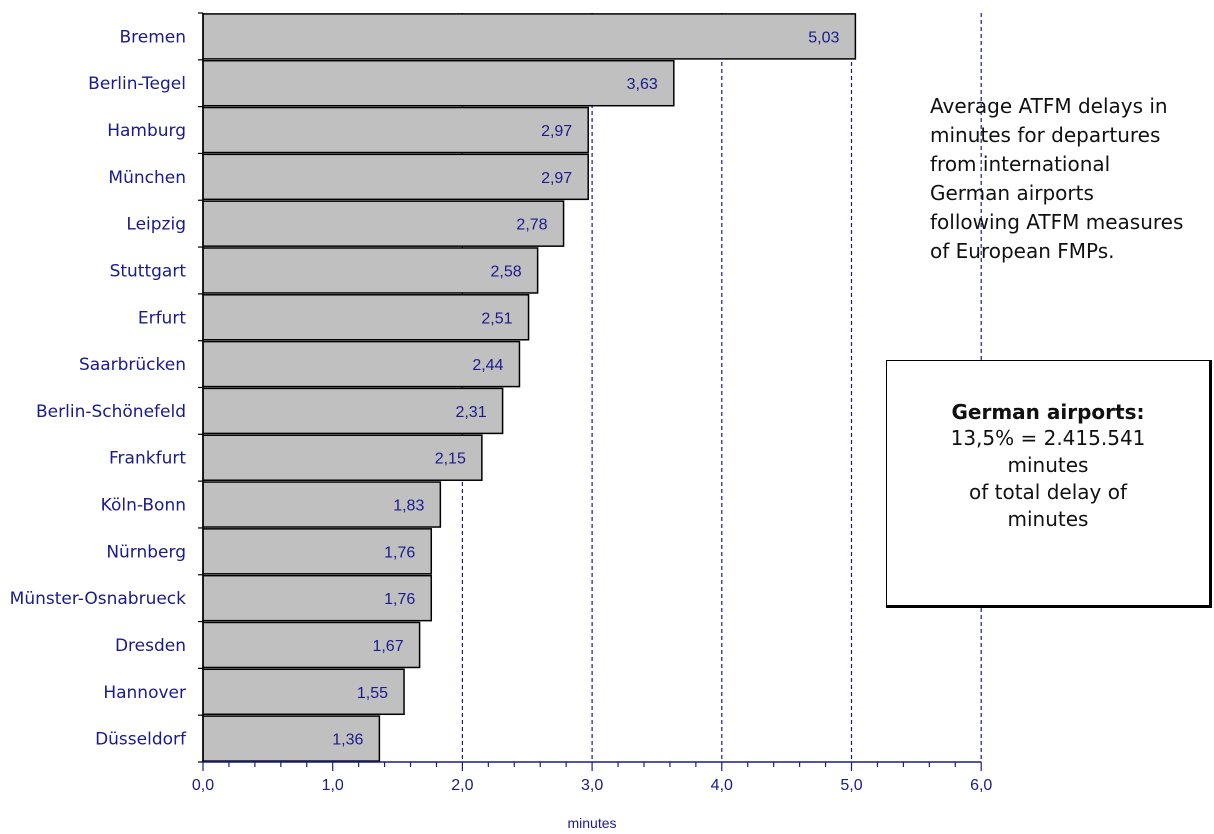  What do you see at coordinates (203, 785) in the screenshot?
I see `x-tick-label: 0,0` at bounding box center [203, 785].